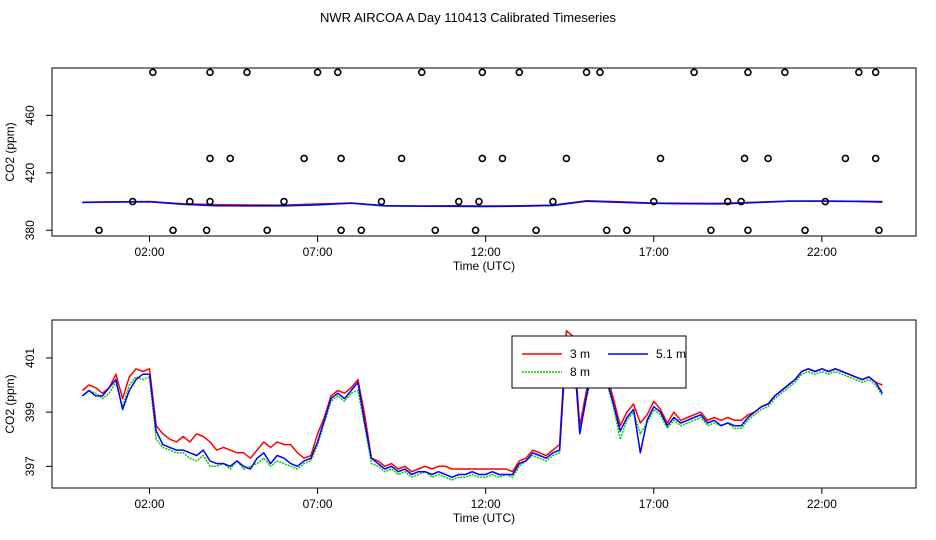  What do you see at coordinates (30, 466) in the screenshot?
I see `y-tick-label: 397` at bounding box center [30, 466].